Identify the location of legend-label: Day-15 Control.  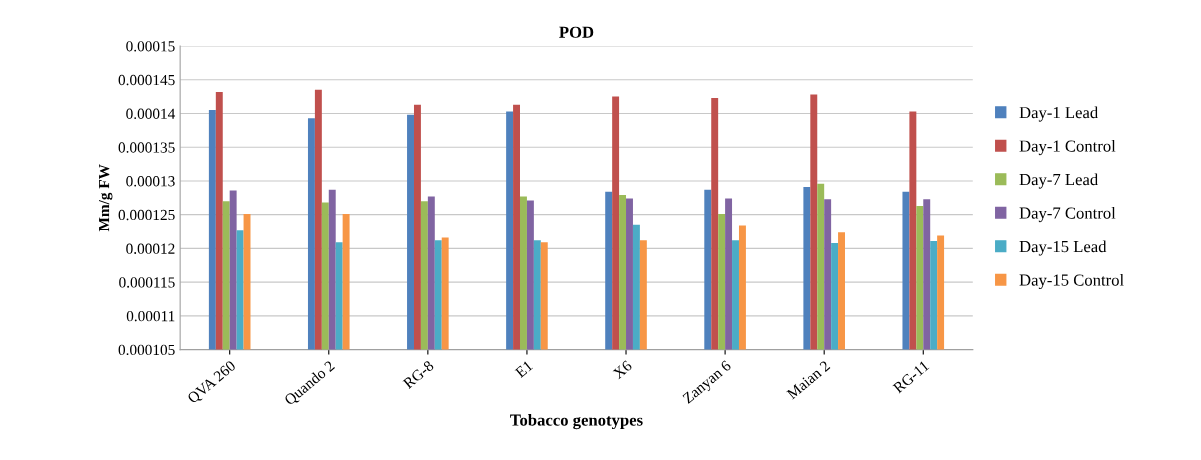
(1071, 281).